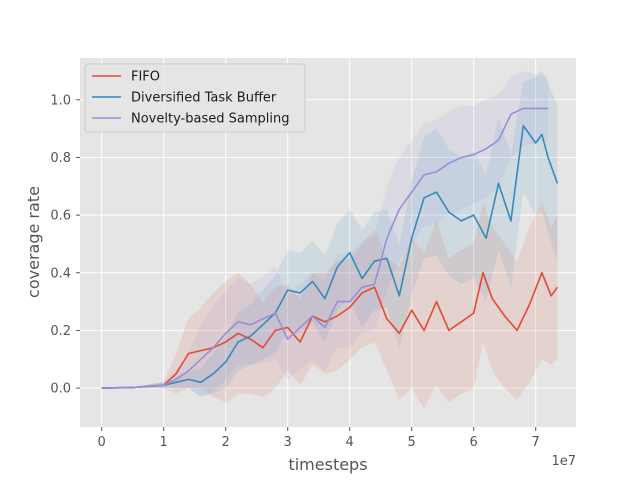  What do you see at coordinates (288, 442) in the screenshot?
I see `x-tick-label: 3` at bounding box center [288, 442].